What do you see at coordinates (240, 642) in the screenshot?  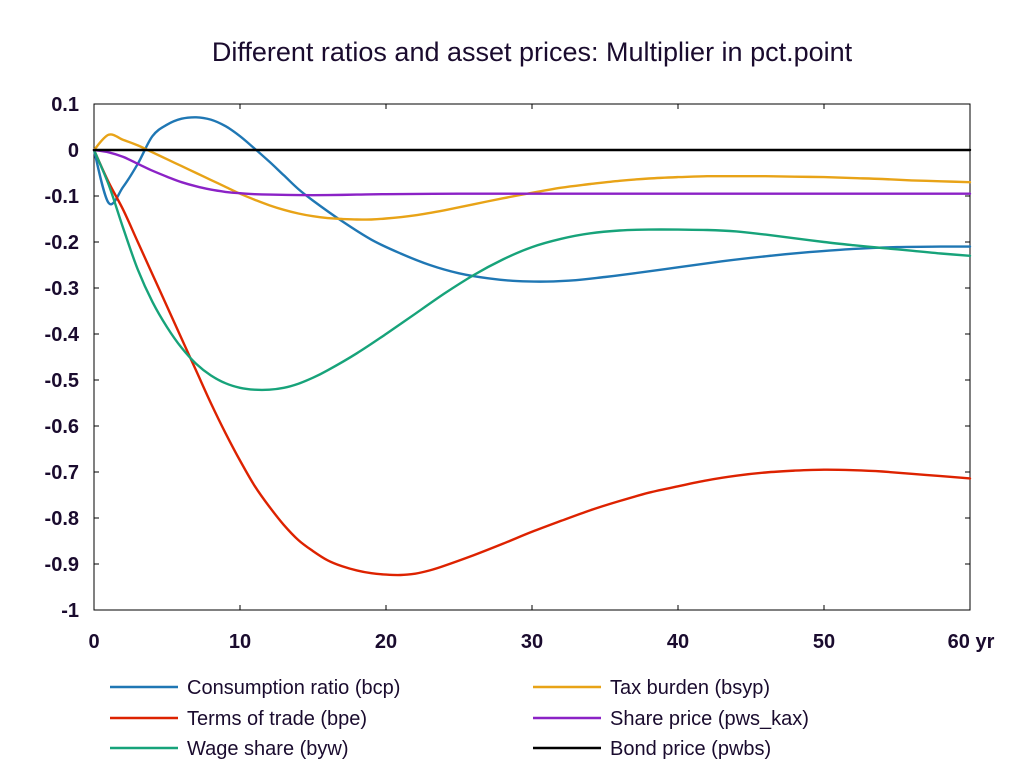 I see `x-tick-label: 10` at bounding box center [240, 642].